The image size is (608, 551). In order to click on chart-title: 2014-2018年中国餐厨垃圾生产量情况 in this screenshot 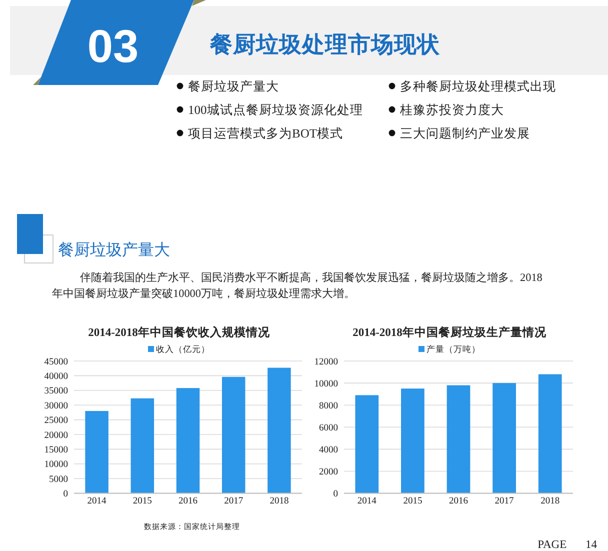, I will do `click(450, 332)`.